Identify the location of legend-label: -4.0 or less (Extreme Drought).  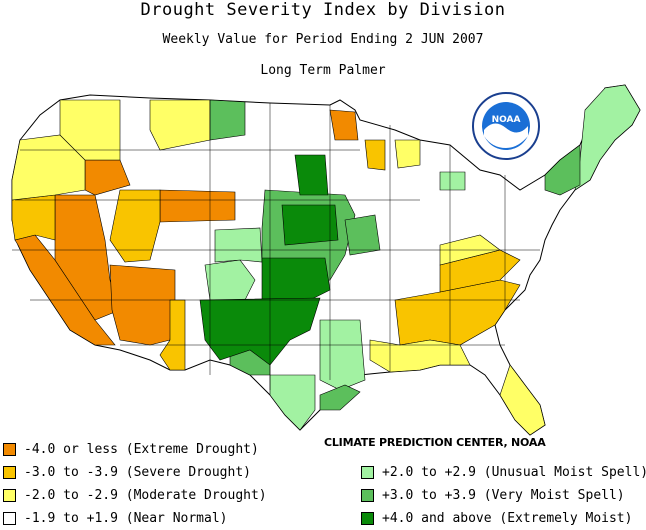
(141, 449).